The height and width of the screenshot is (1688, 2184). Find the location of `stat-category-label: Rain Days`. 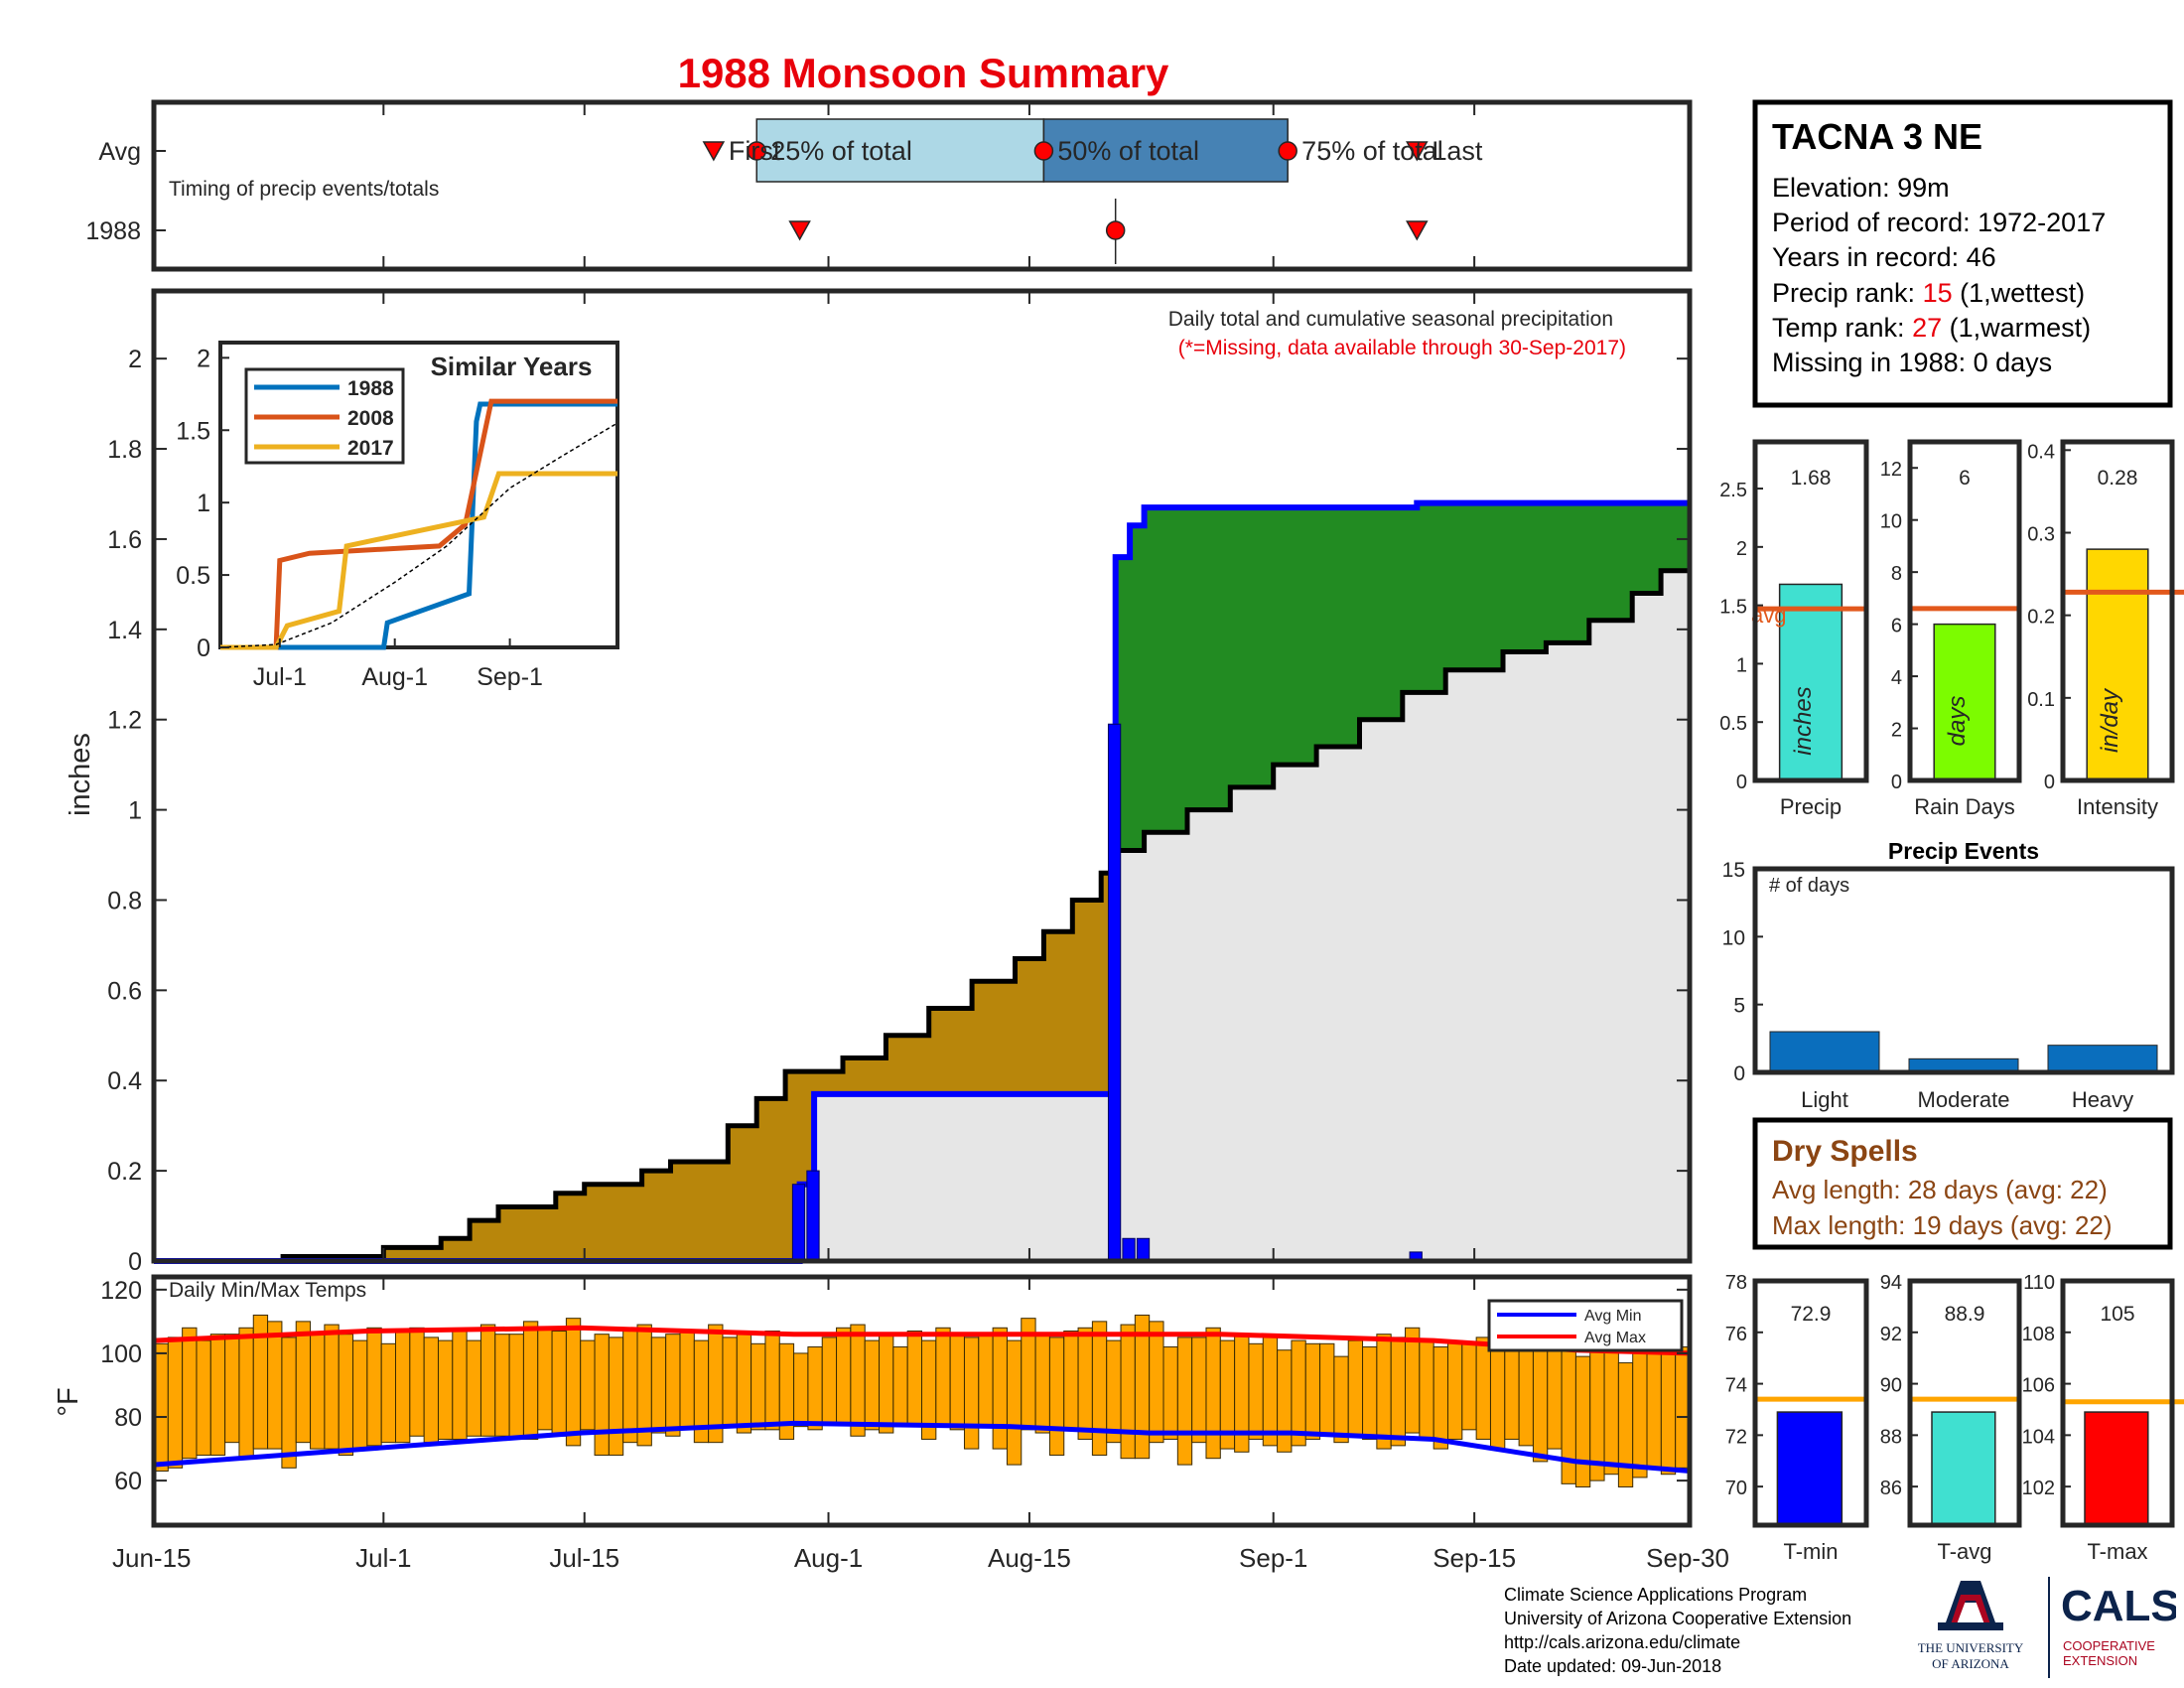

stat-category-label: Rain Days is located at coordinates (1964, 806).